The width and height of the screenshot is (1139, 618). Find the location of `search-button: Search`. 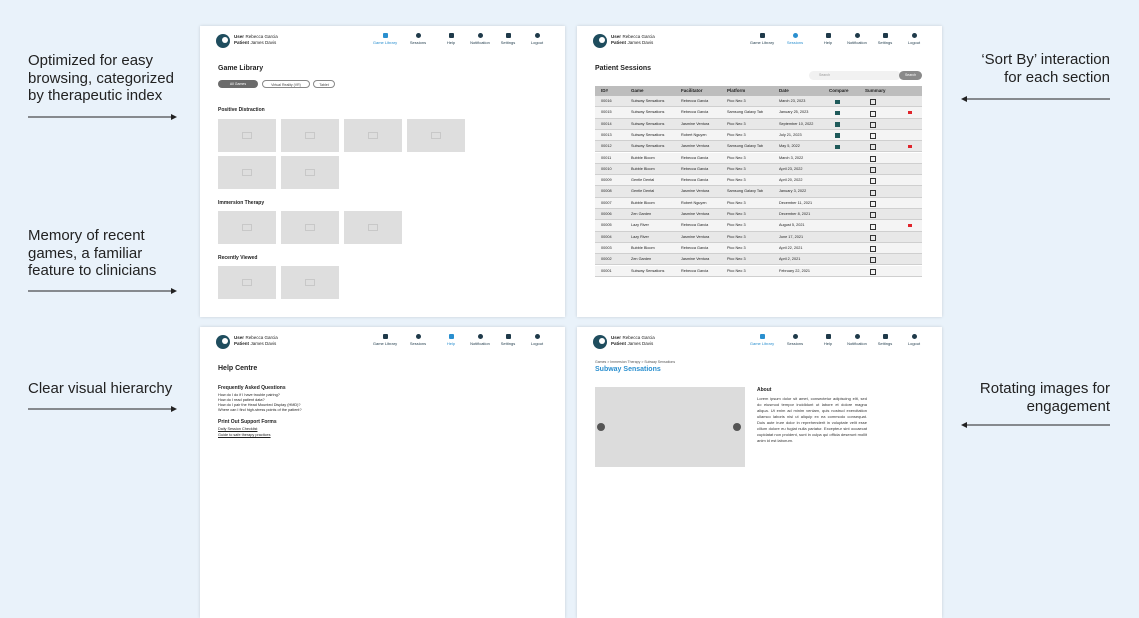

search-button: Search is located at coordinates (910, 75).